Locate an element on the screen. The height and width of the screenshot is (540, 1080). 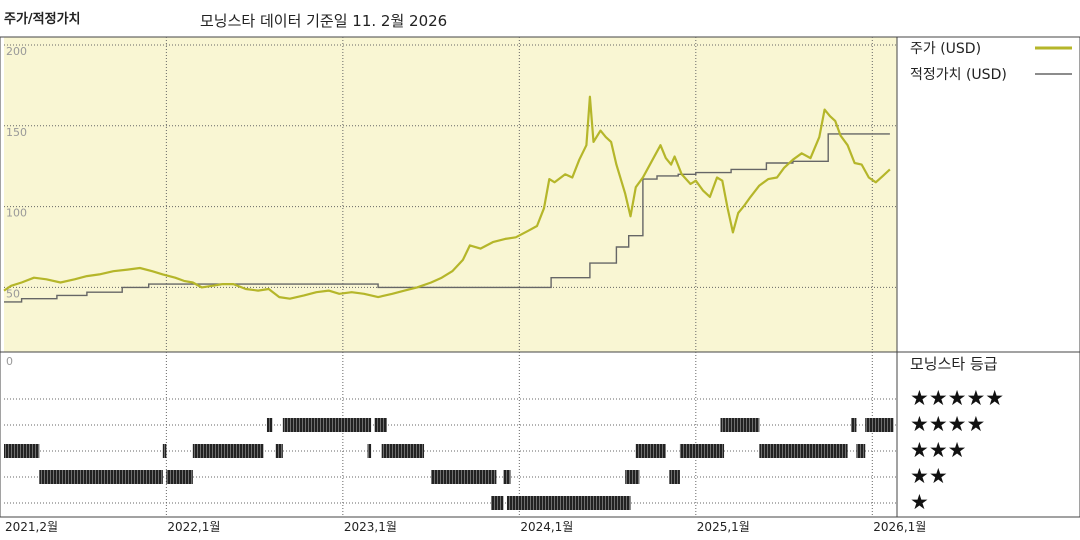
legend-fair-label: 적정가치 (USD) is located at coordinates (958, 75).